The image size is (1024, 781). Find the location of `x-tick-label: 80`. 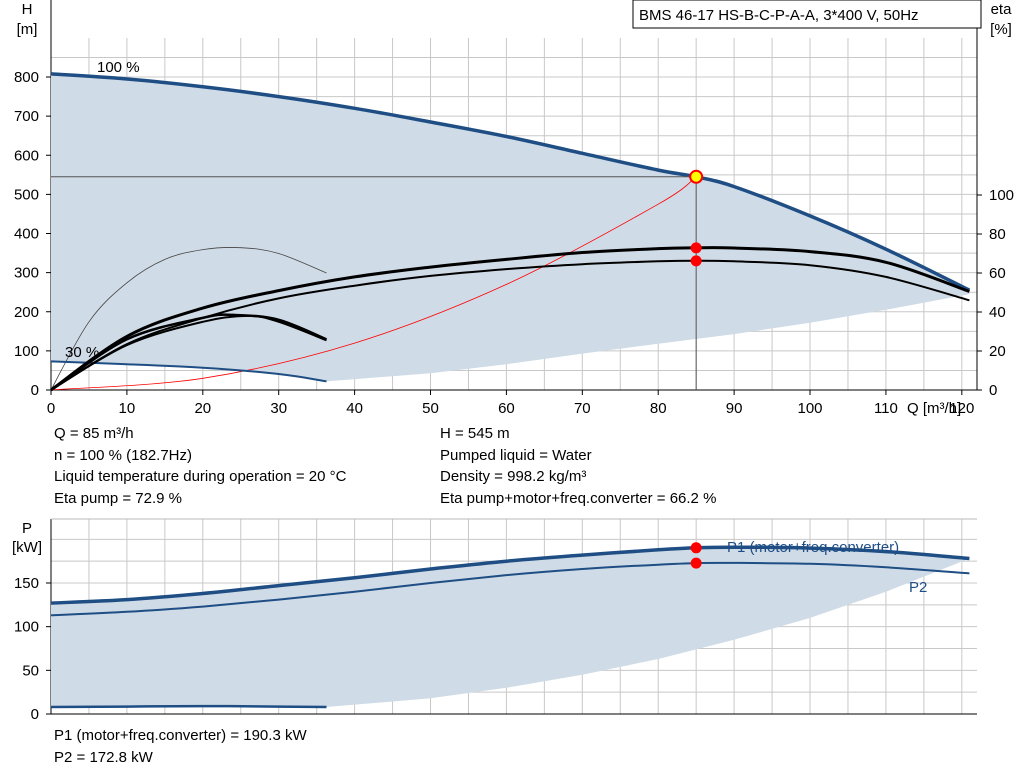

x-tick-label: 80 is located at coordinates (658, 408).